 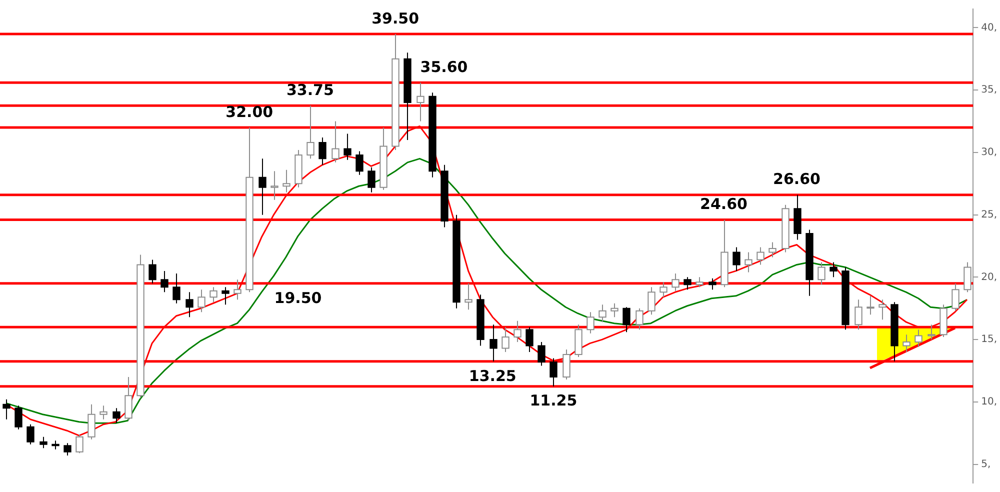 I want to click on y-tick-label: 25,, so click(x=989, y=214).